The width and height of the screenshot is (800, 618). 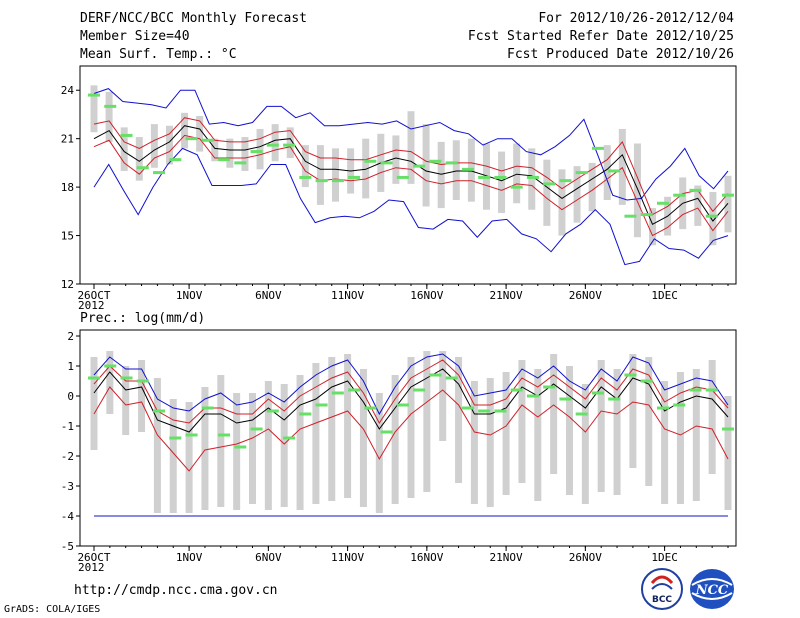 What do you see at coordinates (662, 600) in the screenshot?
I see `svg-text: BCC` at bounding box center [662, 600].